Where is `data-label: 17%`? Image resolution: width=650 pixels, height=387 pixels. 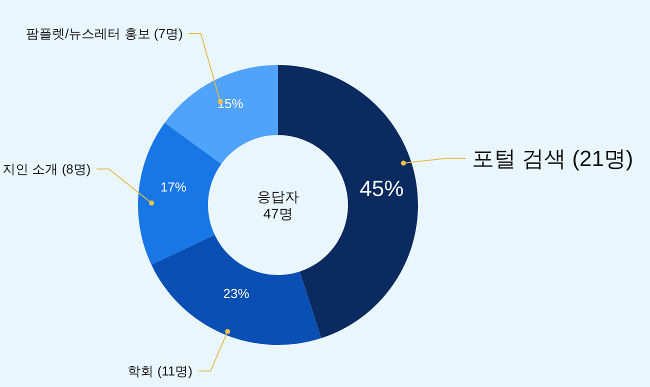
data-label: 17% is located at coordinates (173, 187).